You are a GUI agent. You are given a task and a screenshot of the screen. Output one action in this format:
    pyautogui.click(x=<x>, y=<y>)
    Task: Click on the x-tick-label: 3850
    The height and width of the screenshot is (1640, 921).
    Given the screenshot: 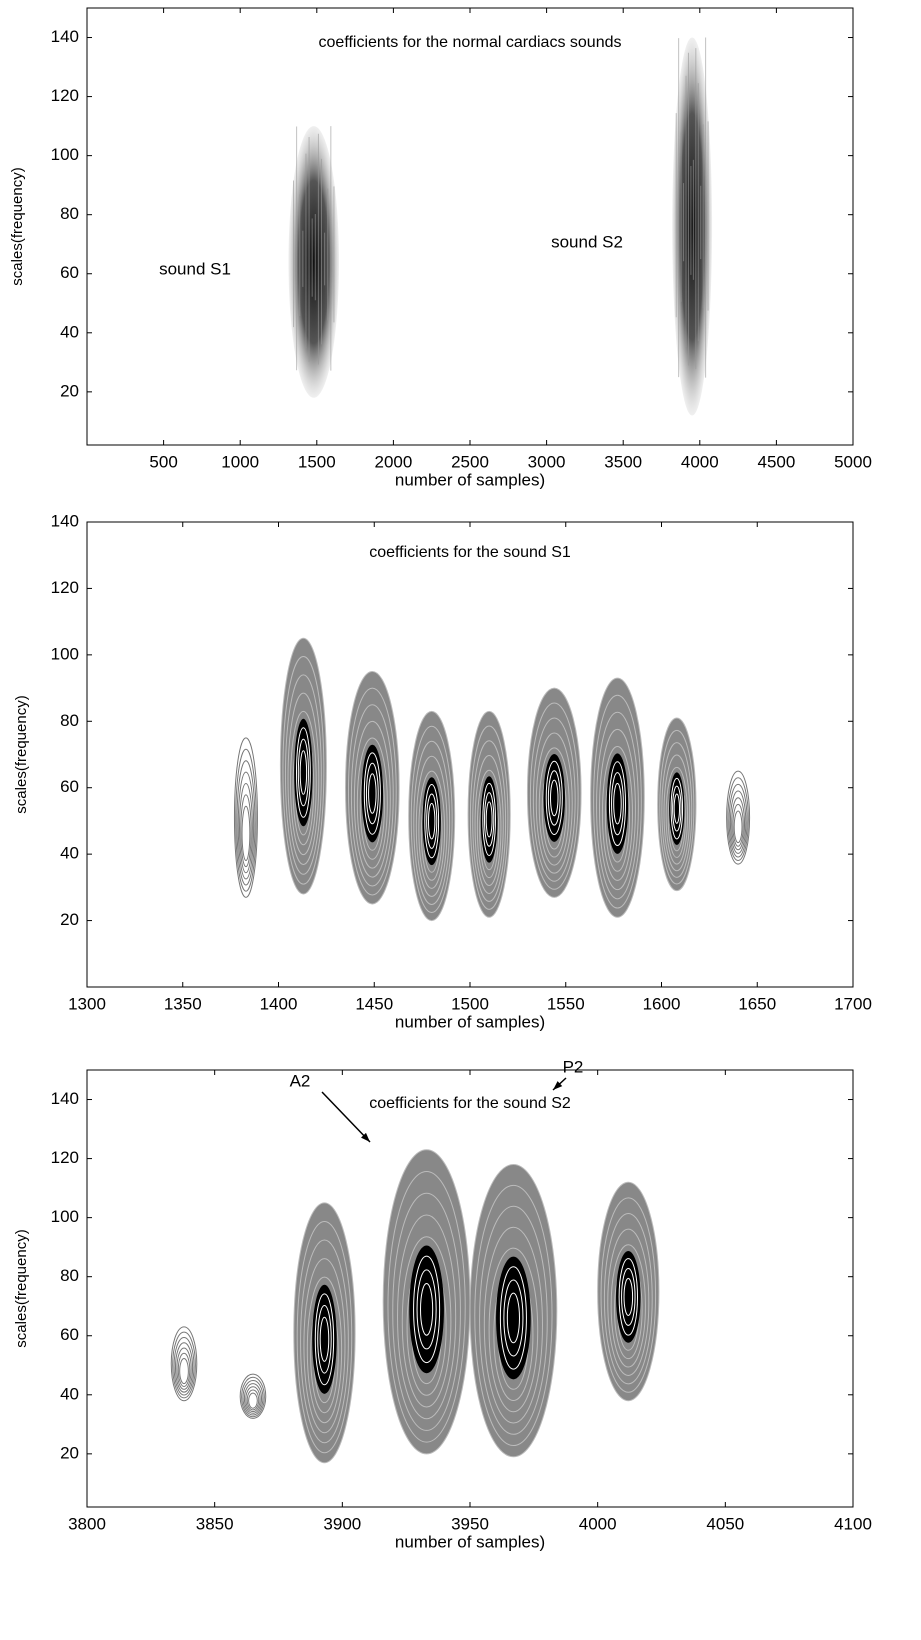 What is the action you would take?
    pyautogui.click(x=215, y=1523)
    